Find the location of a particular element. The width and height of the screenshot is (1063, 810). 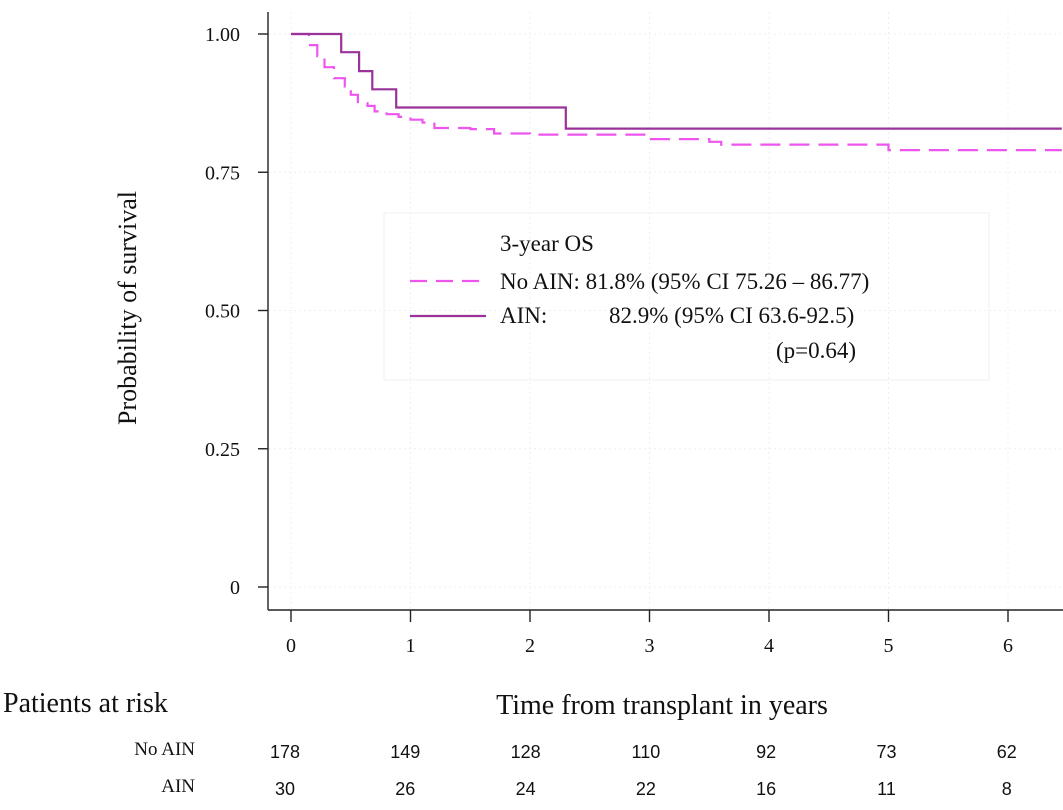

risk-count: 26 is located at coordinates (405, 789).